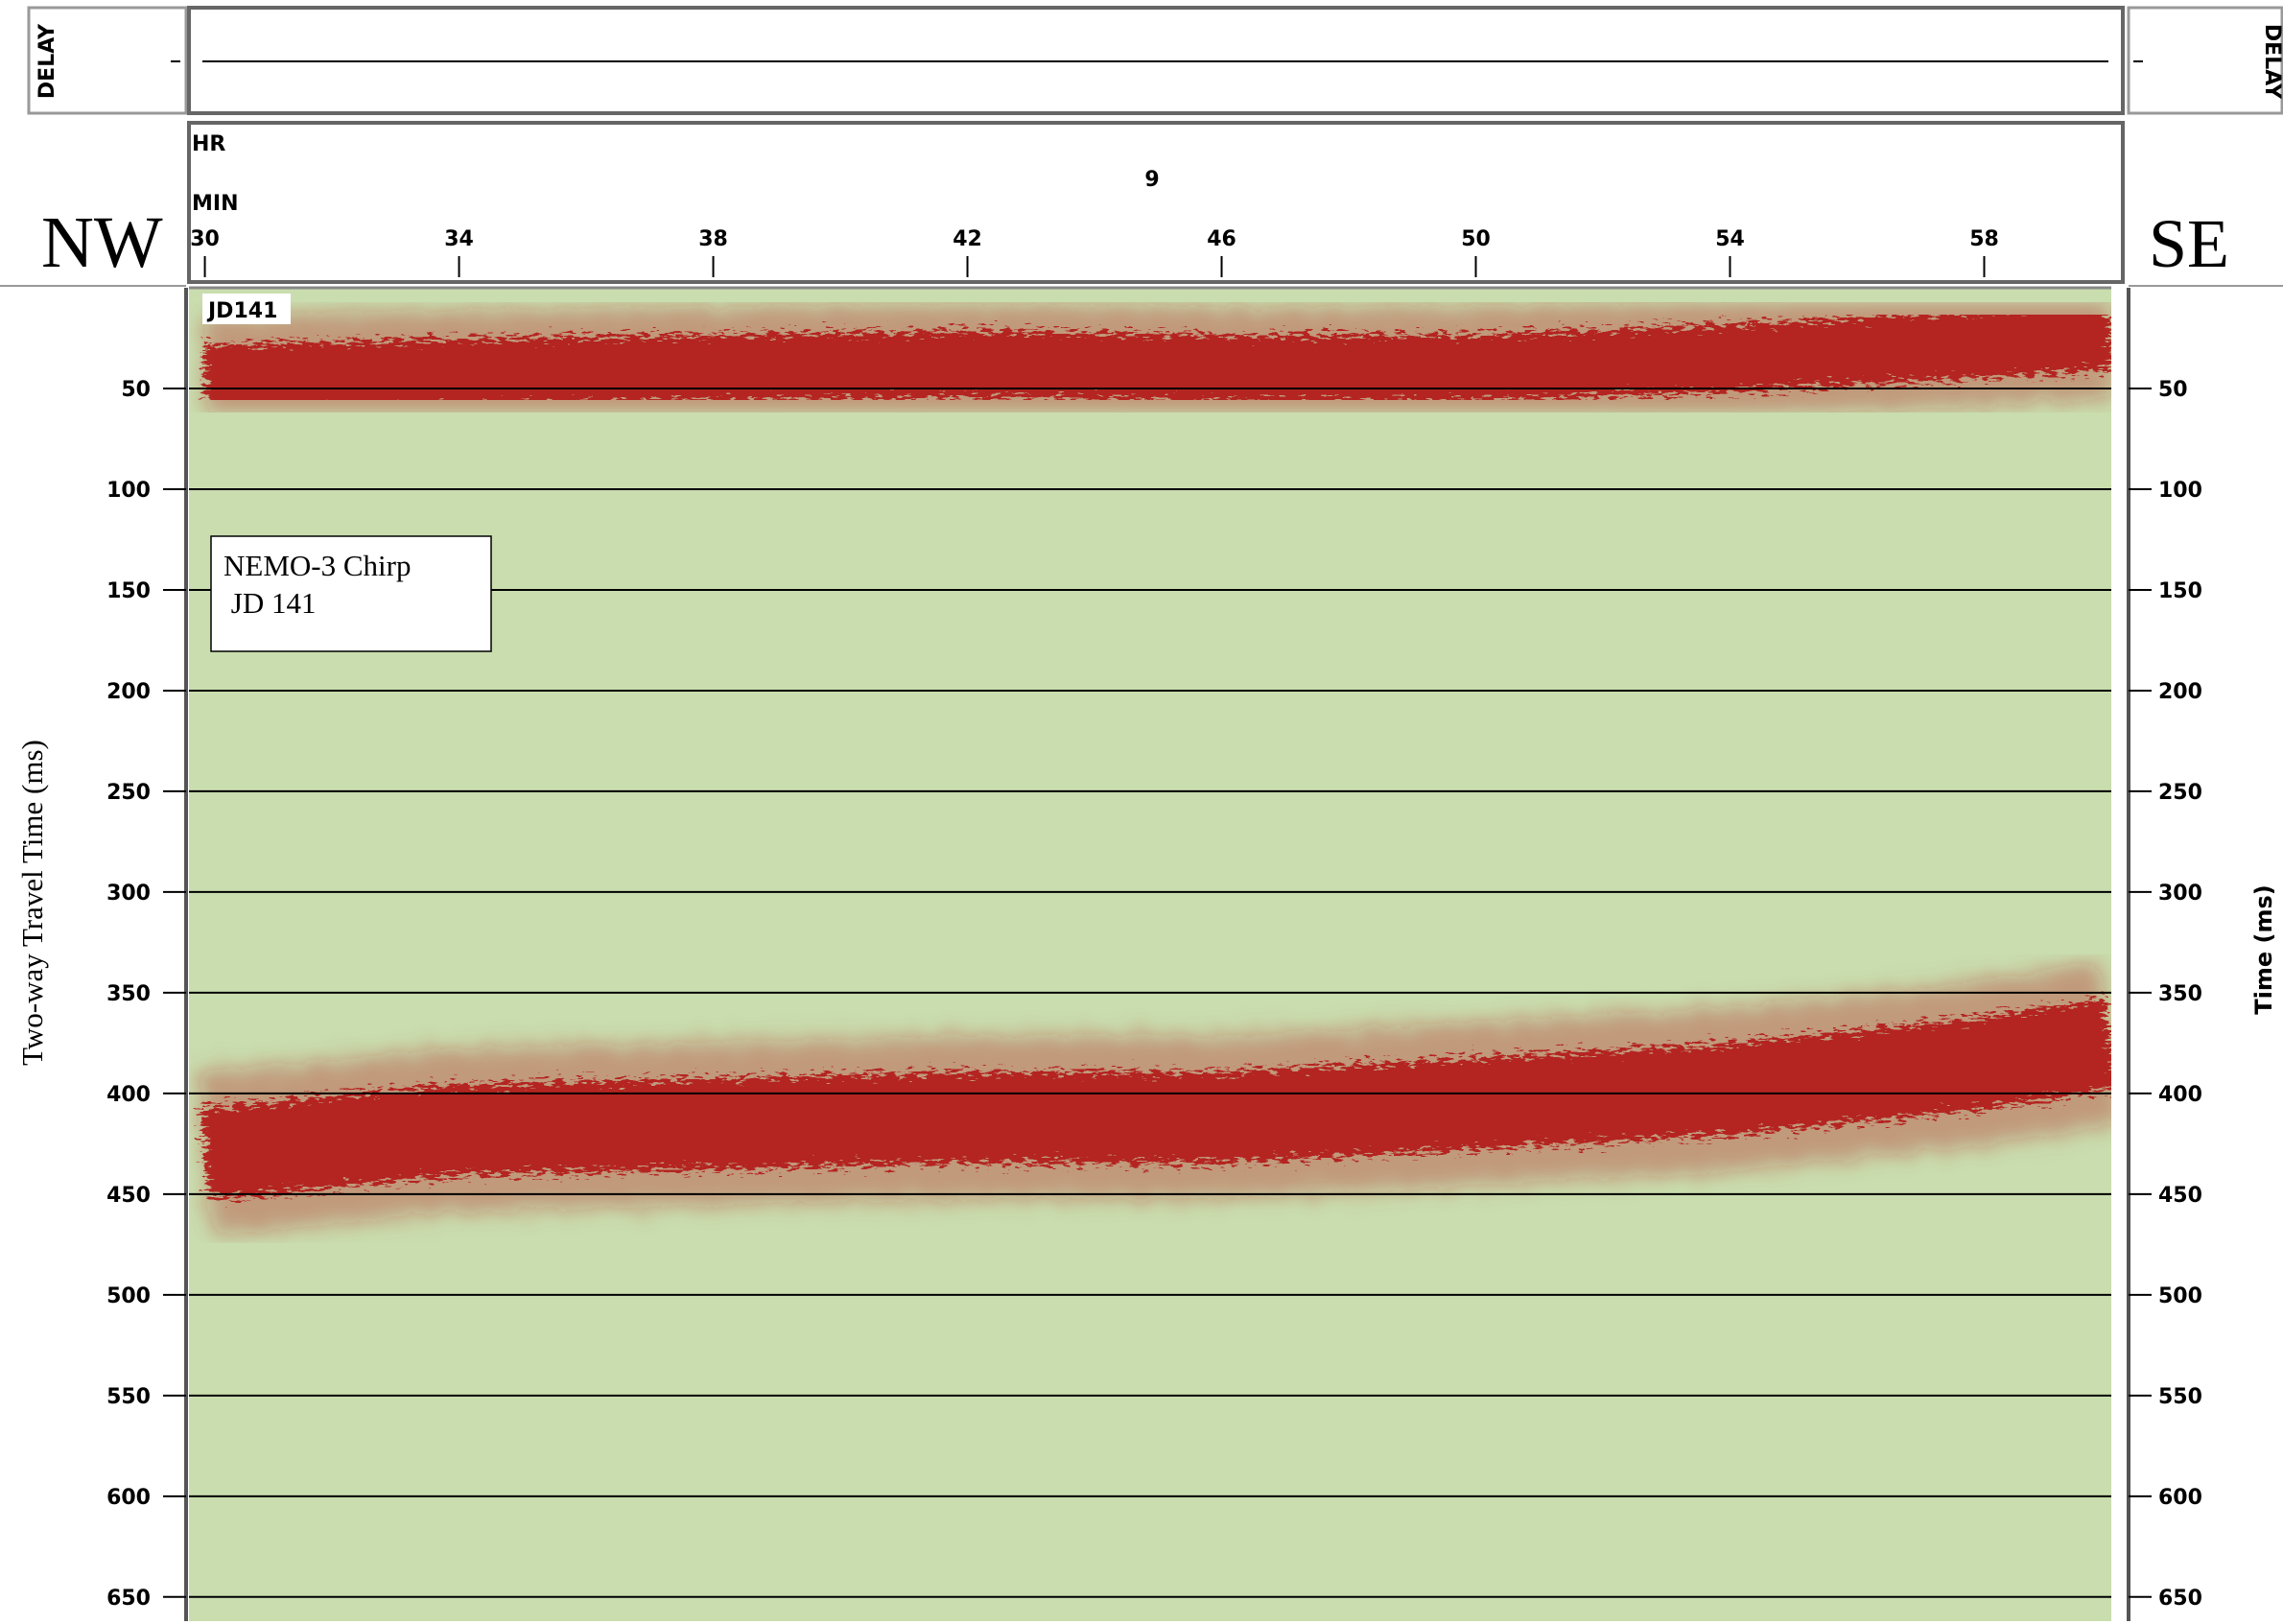 This screenshot has height=1624, width=2283. I want to click on y2-tick-label: 250, so click(2180, 793).